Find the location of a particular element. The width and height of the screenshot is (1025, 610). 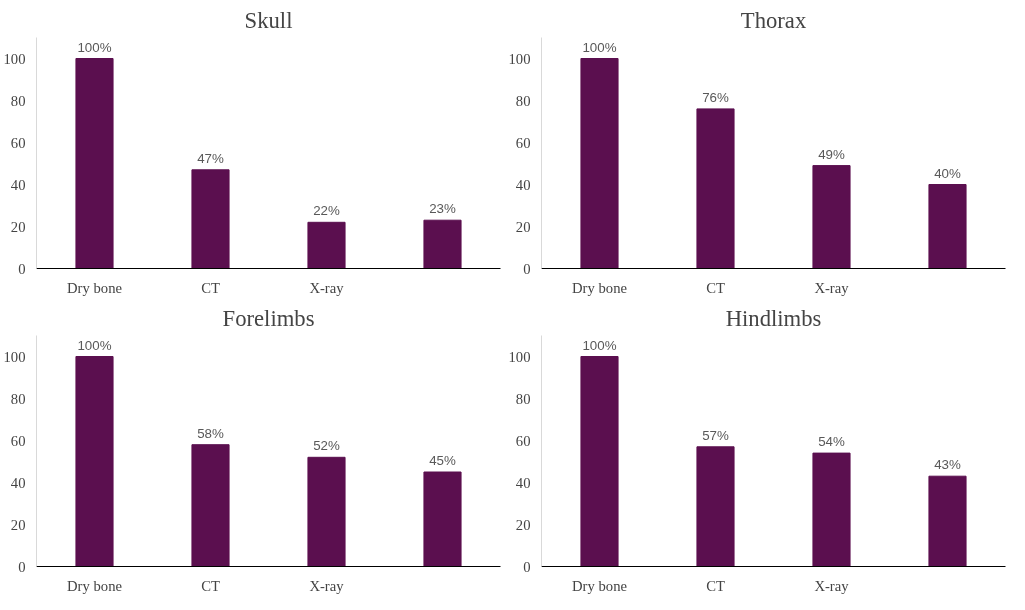

data-label: 52% is located at coordinates (326, 446).